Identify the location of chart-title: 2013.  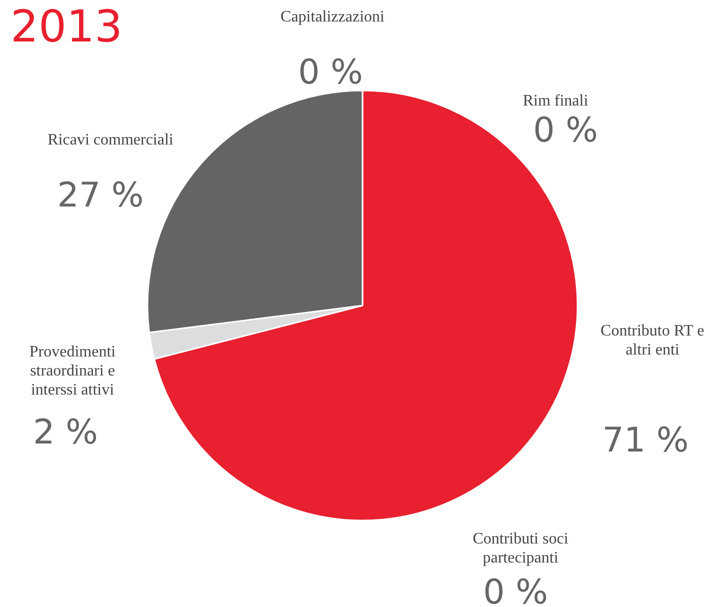
(66, 27).